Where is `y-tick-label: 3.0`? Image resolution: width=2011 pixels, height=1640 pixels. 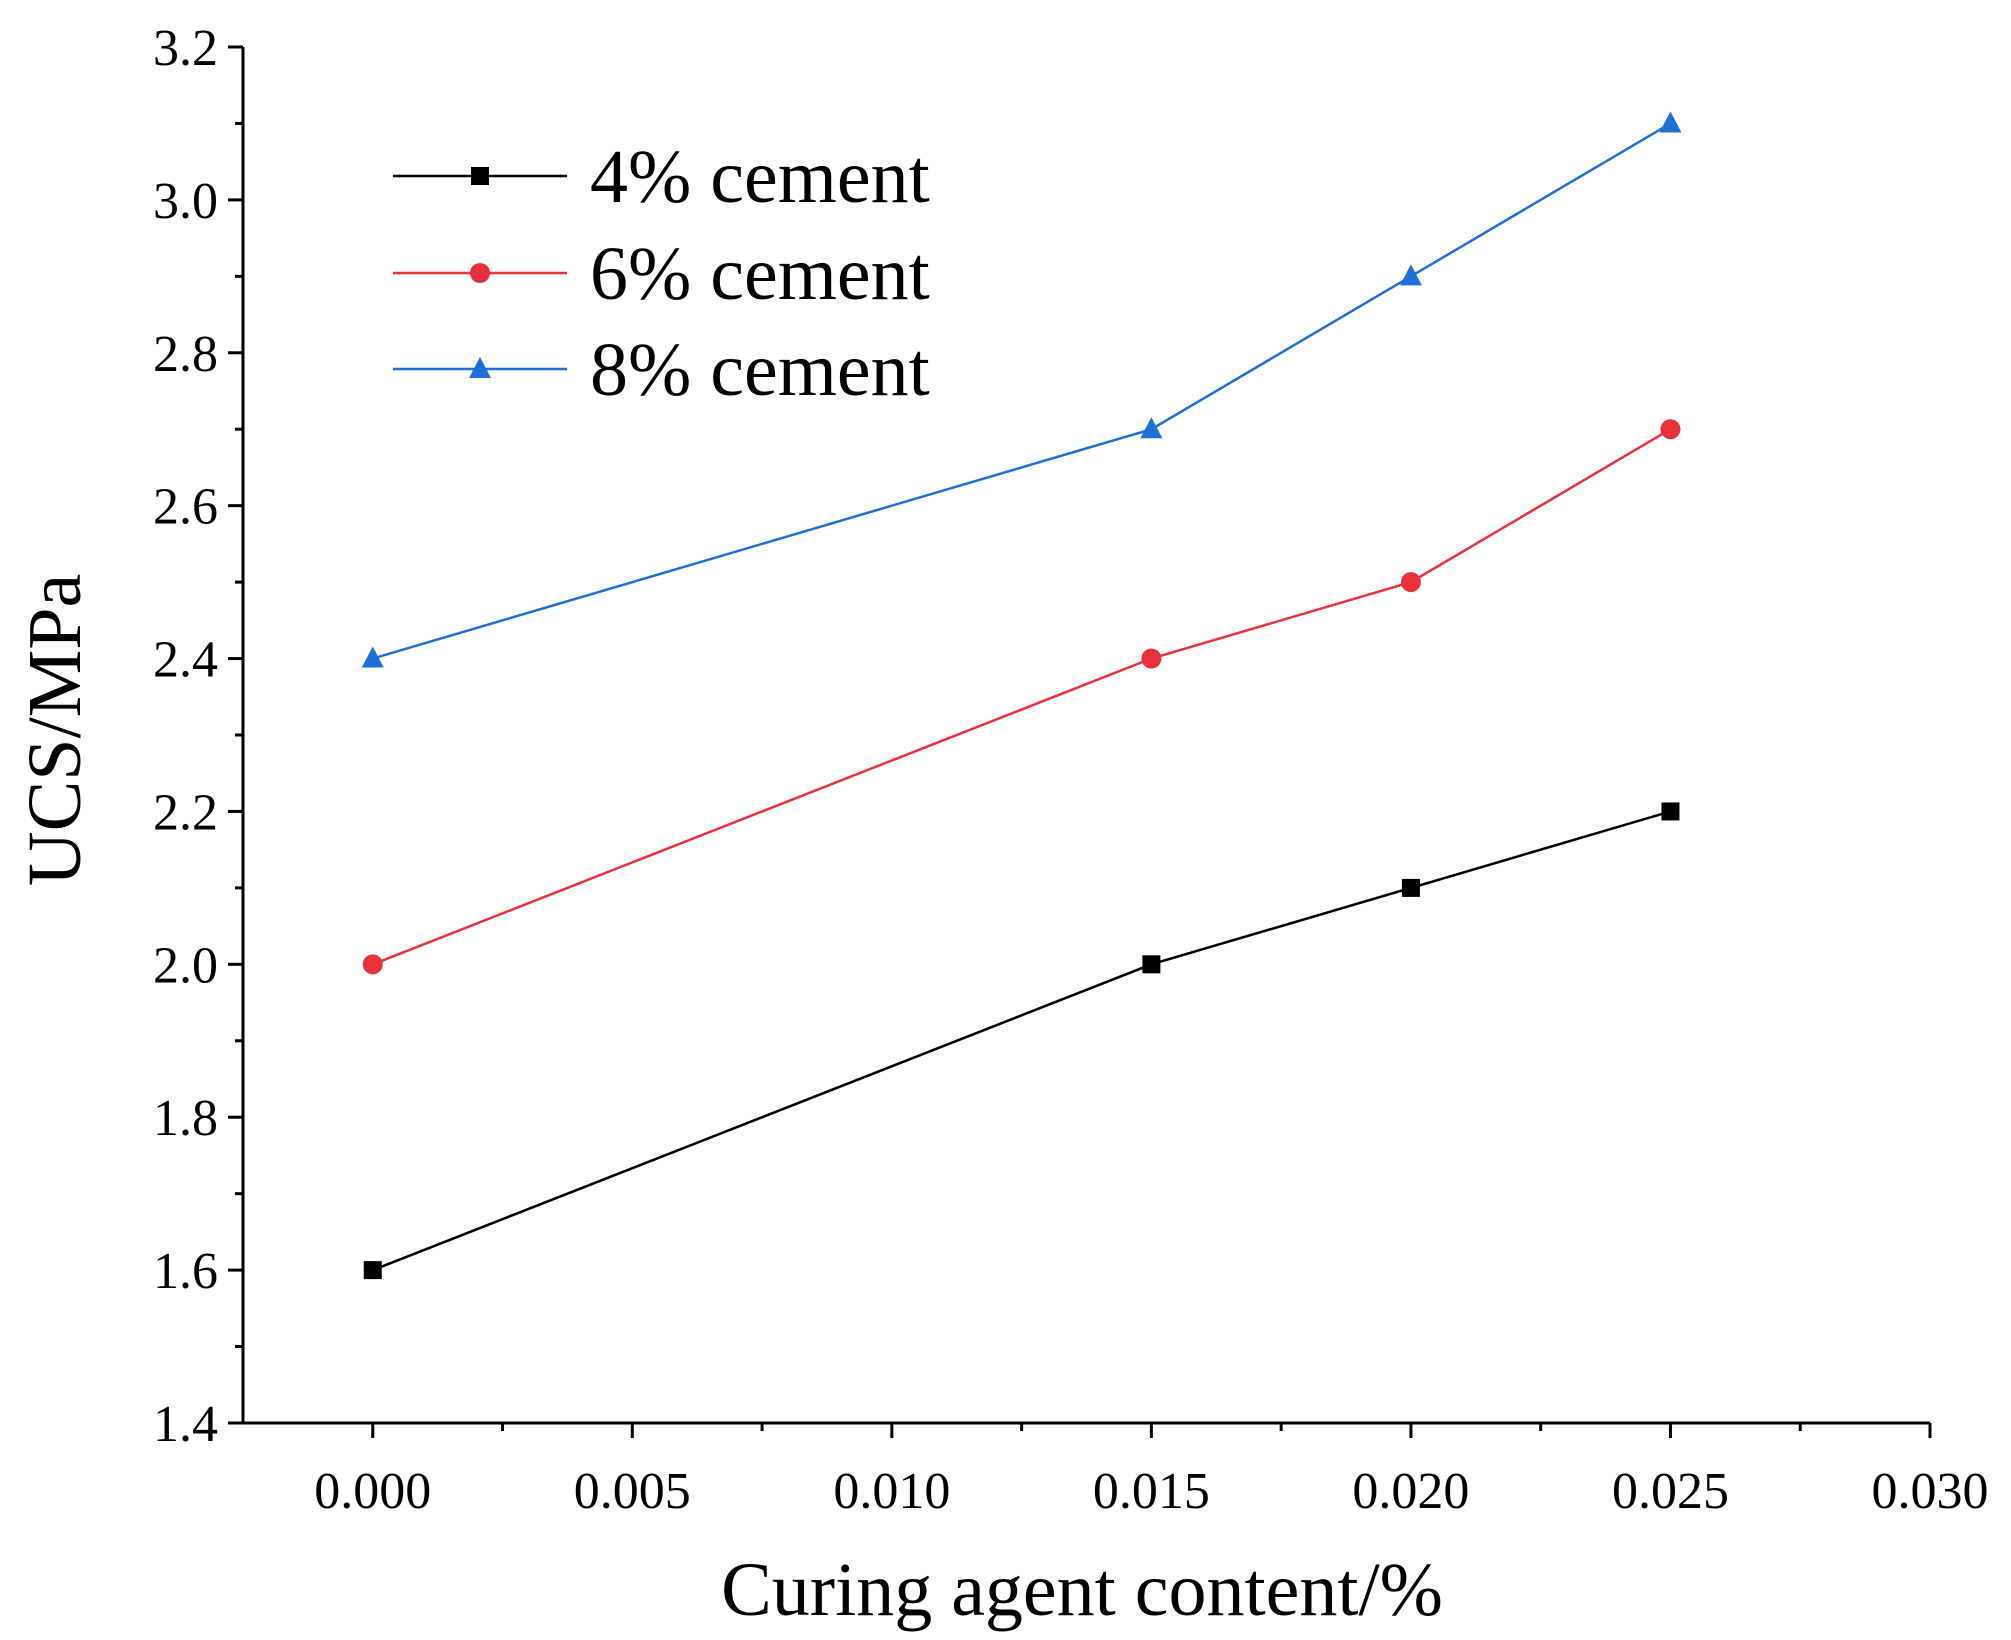 y-tick-label: 3.0 is located at coordinates (185, 201).